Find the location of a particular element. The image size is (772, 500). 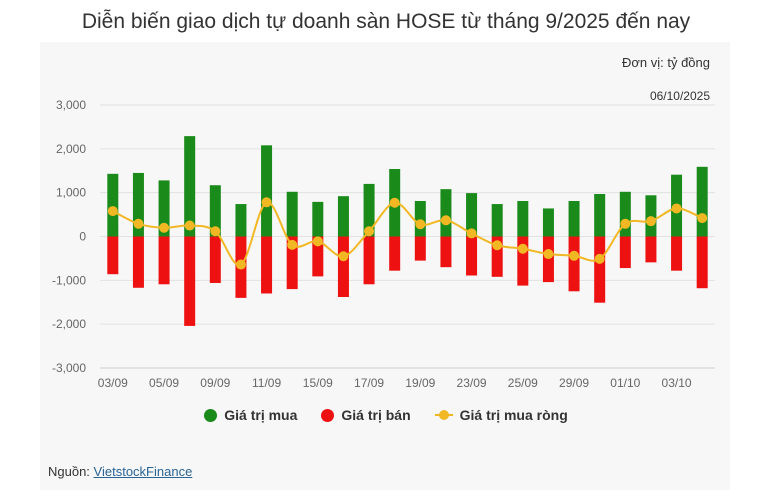

source-note: Nguồn: VietstockFinance is located at coordinates (120, 471).